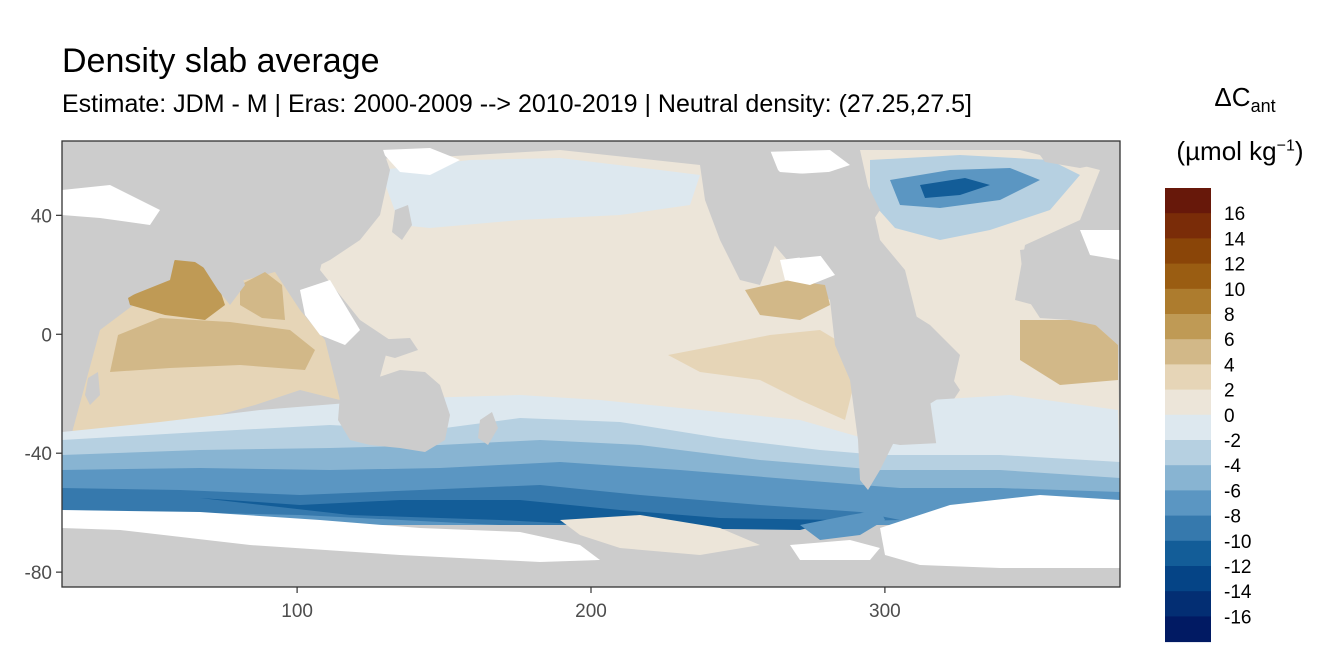  I want to click on nodata-north-indian, so click(111, 205).